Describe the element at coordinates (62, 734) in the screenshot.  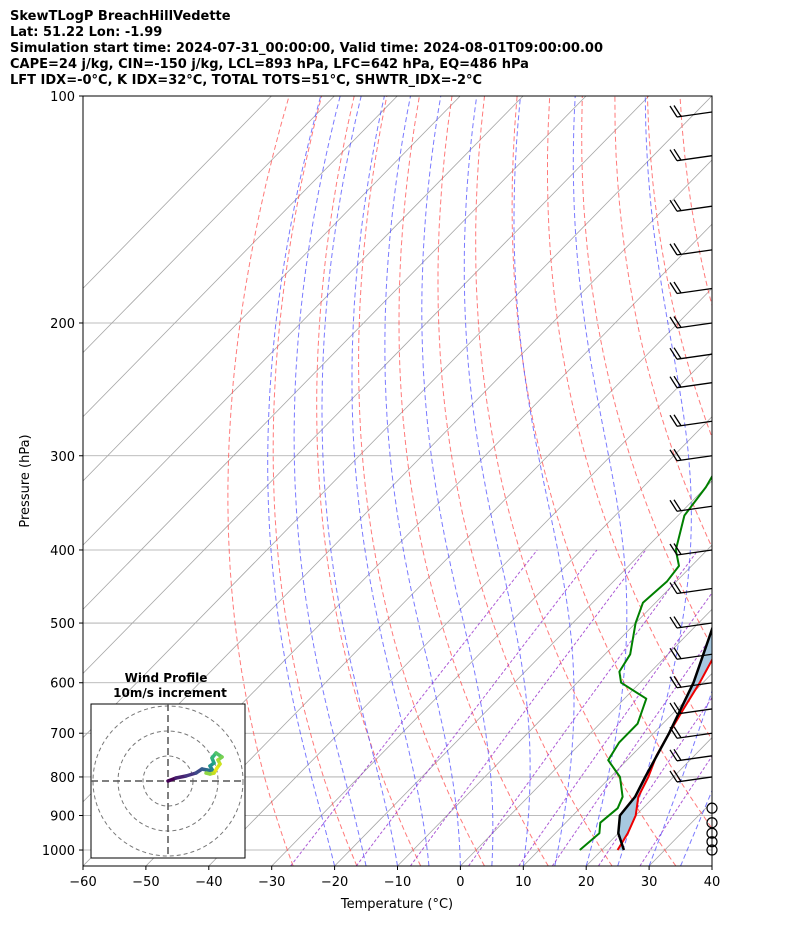
I see `y-tick-label: 700` at that location.